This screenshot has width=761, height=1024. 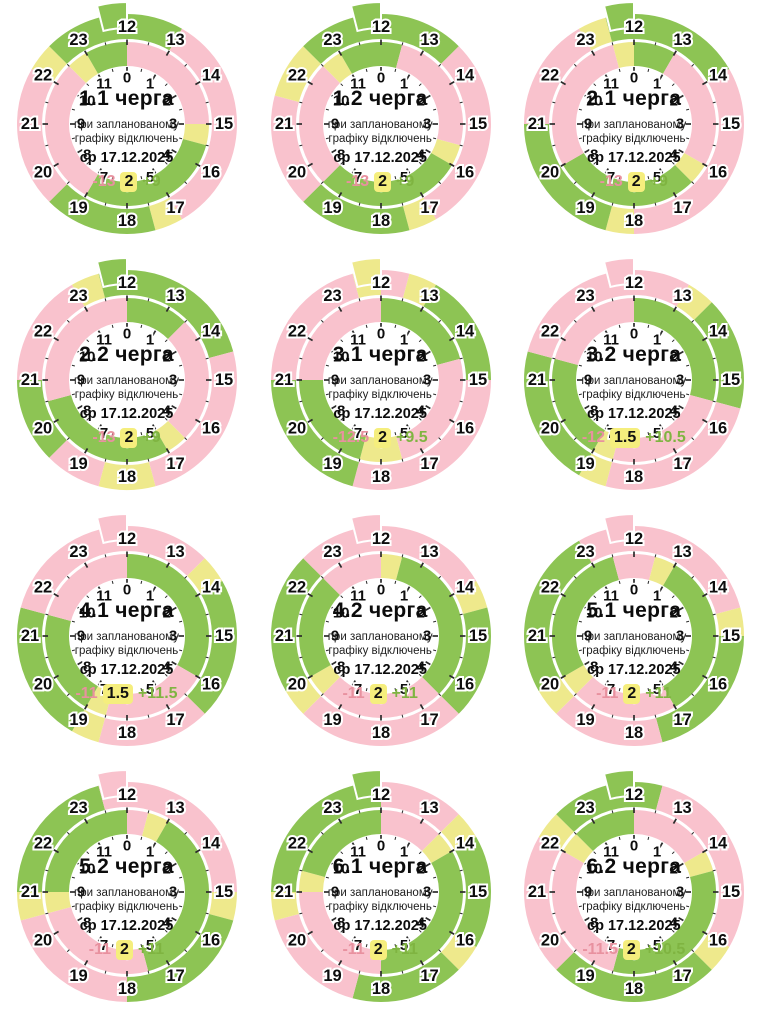 I want to click on outer-hour-label: 19, so click(x=332, y=464).